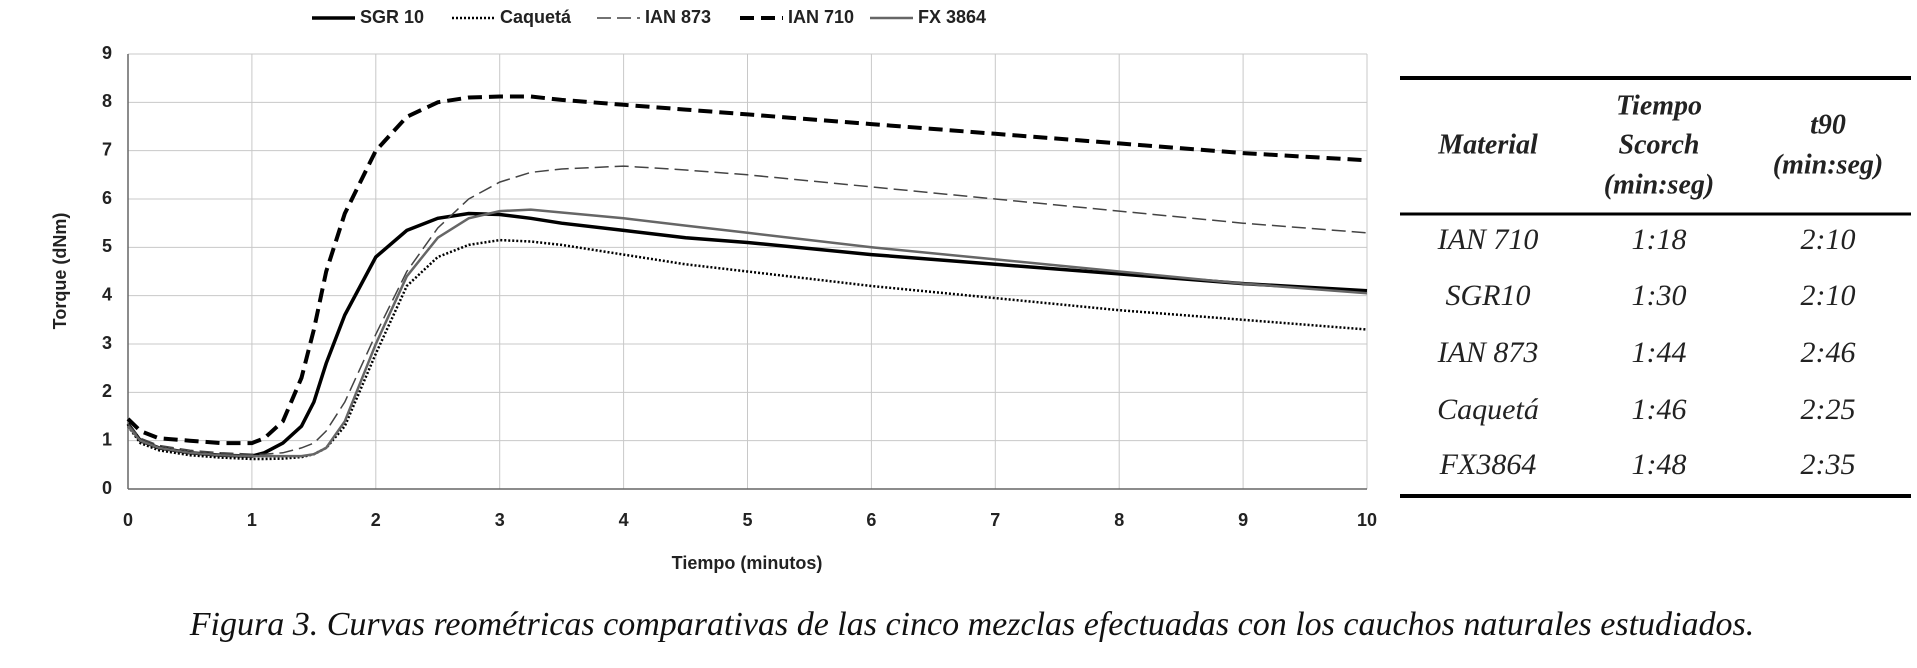 Image resolution: width=1917 pixels, height=668 pixels. Describe the element at coordinates (376, 520) in the screenshot. I see `x-tick-label: 2` at that location.